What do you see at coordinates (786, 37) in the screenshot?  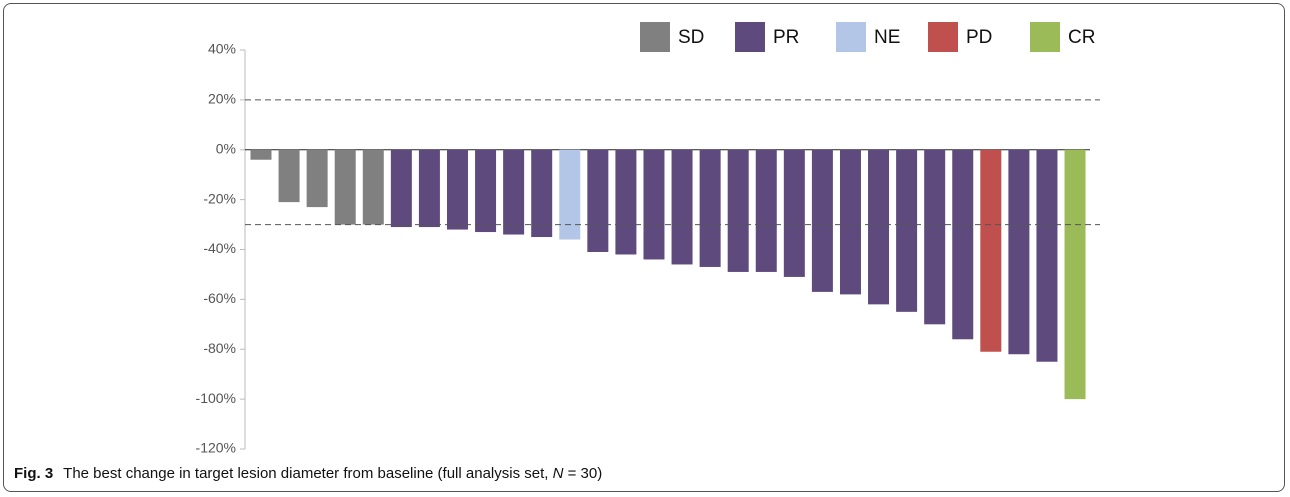 I see `legend-label: PR` at bounding box center [786, 37].